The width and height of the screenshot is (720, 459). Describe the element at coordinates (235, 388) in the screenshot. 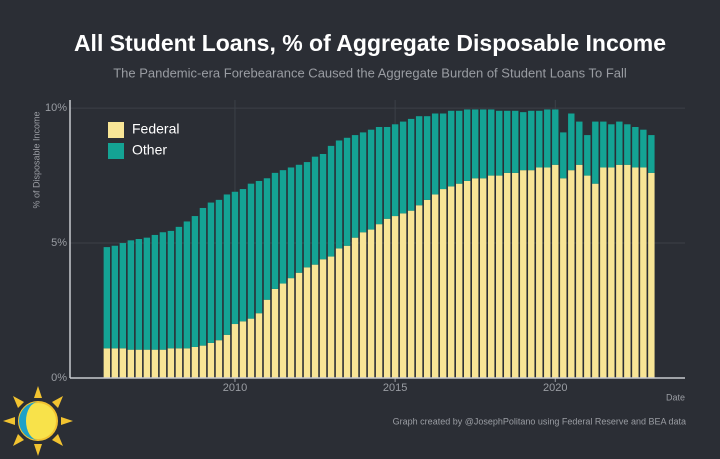

I see `x-tick-label: 2010` at that location.